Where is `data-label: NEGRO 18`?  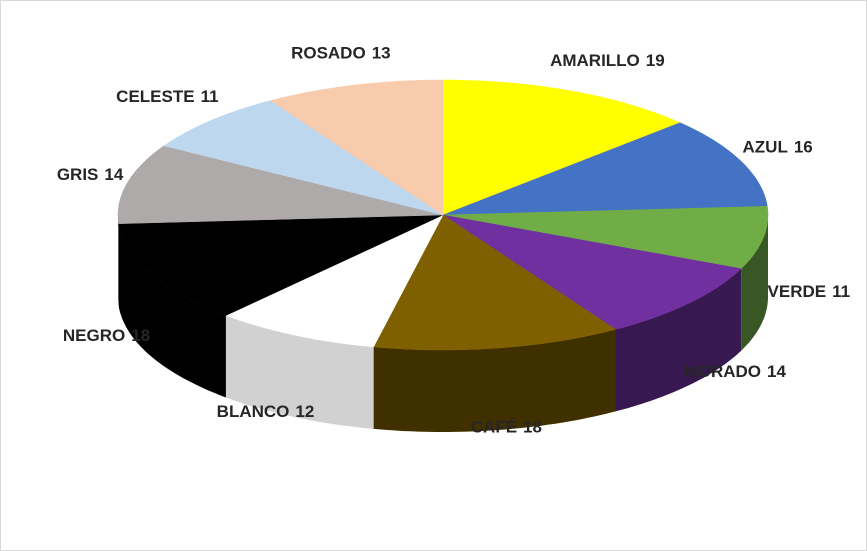
data-label: NEGRO 18 is located at coordinates (106, 336).